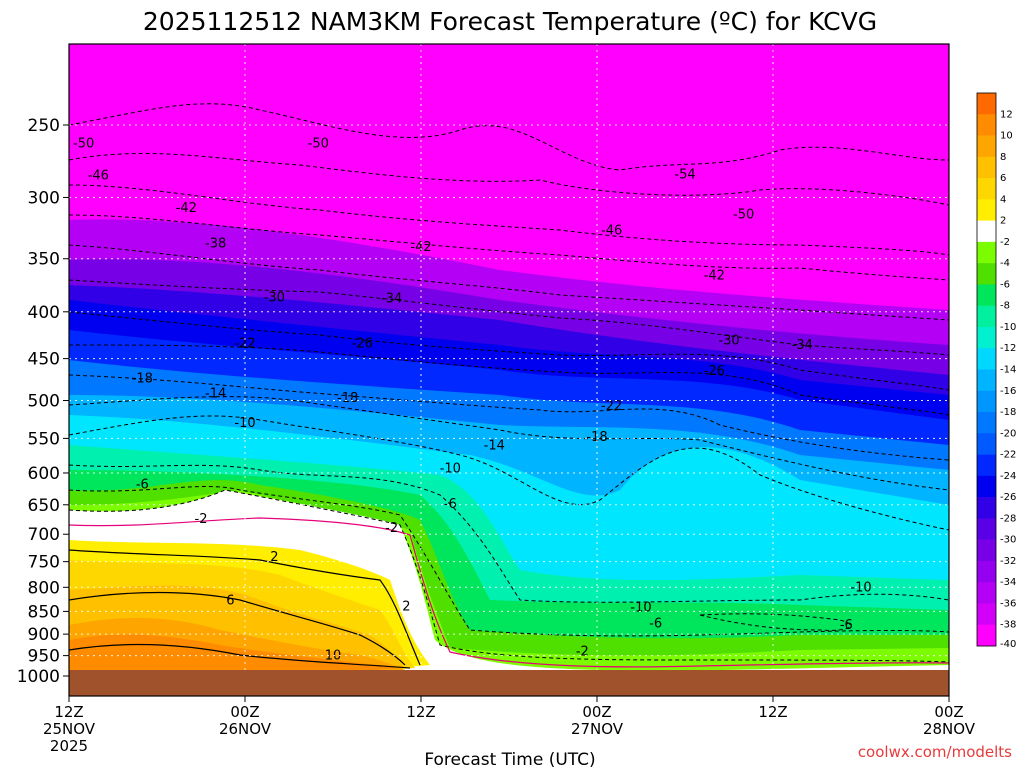 This screenshot has width=1024, height=768. What do you see at coordinates (935, 752) in the screenshot?
I see `credit-text: coolwx.com/modelts` at bounding box center [935, 752].